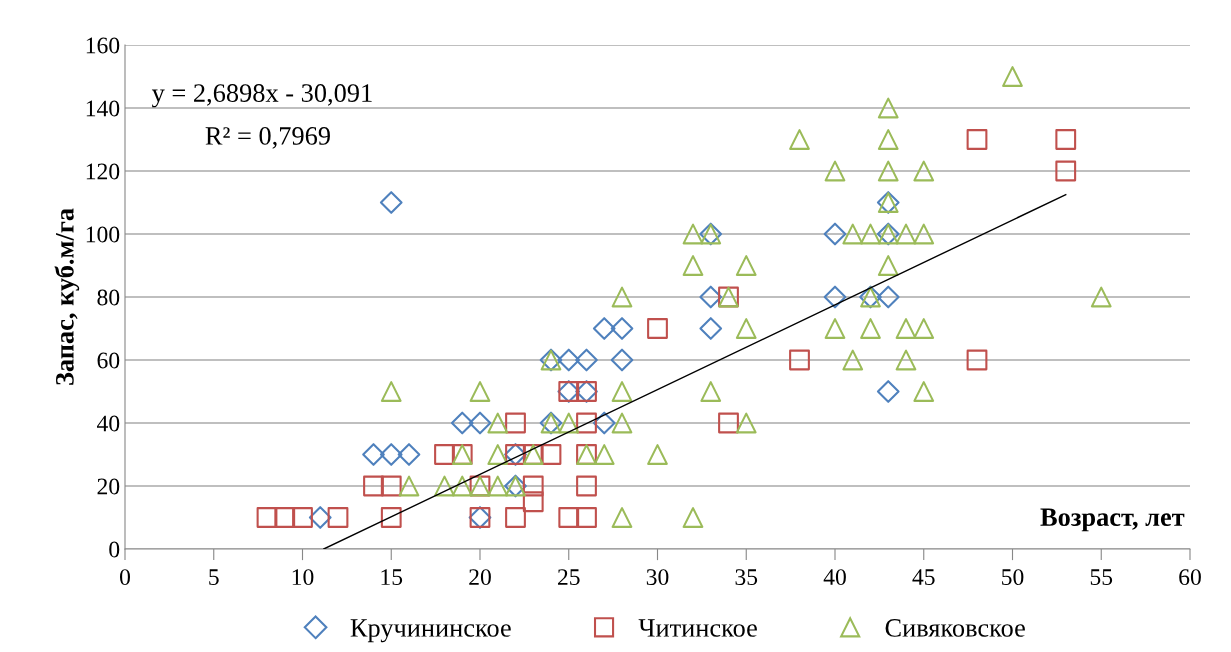 This screenshot has width=1231, height=652. Describe the element at coordinates (103, 108) in the screenshot. I see `y-tick-label: 140` at that location.